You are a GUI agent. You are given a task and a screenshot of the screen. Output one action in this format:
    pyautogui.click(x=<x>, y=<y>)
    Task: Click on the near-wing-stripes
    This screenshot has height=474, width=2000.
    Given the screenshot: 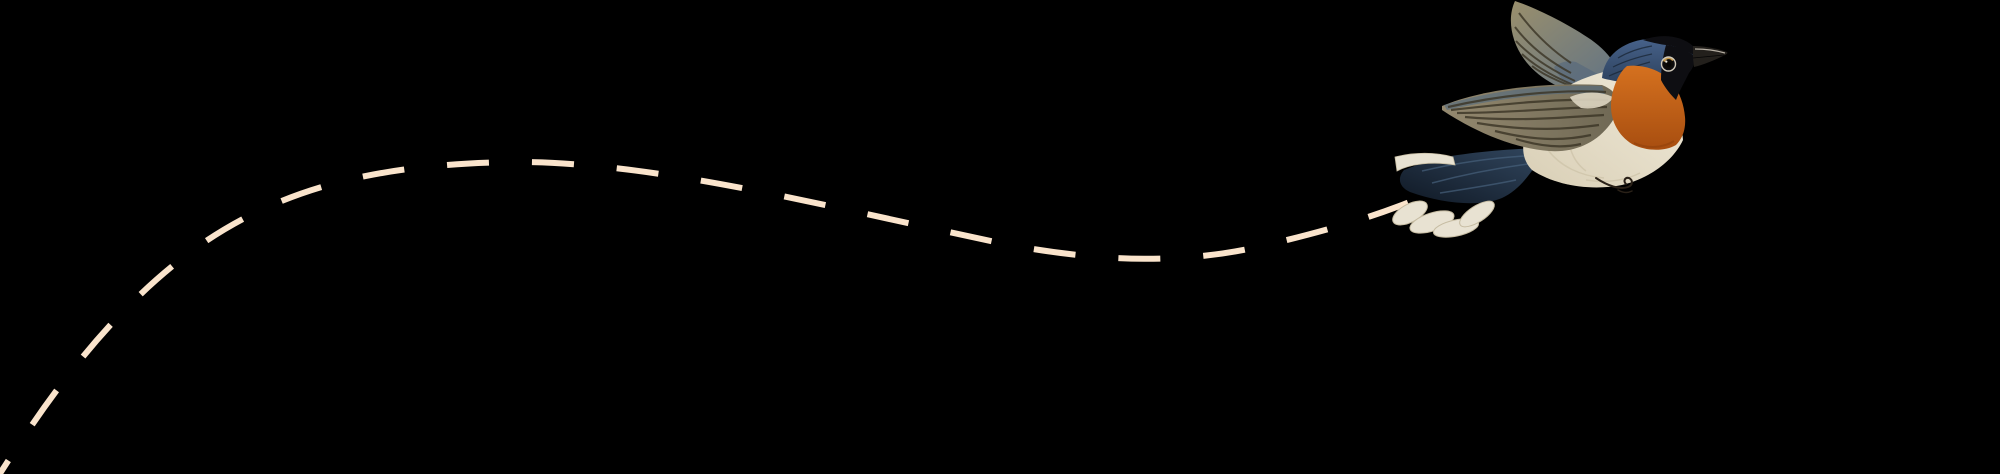 What is the action you would take?
    pyautogui.click(x=1528, y=119)
    